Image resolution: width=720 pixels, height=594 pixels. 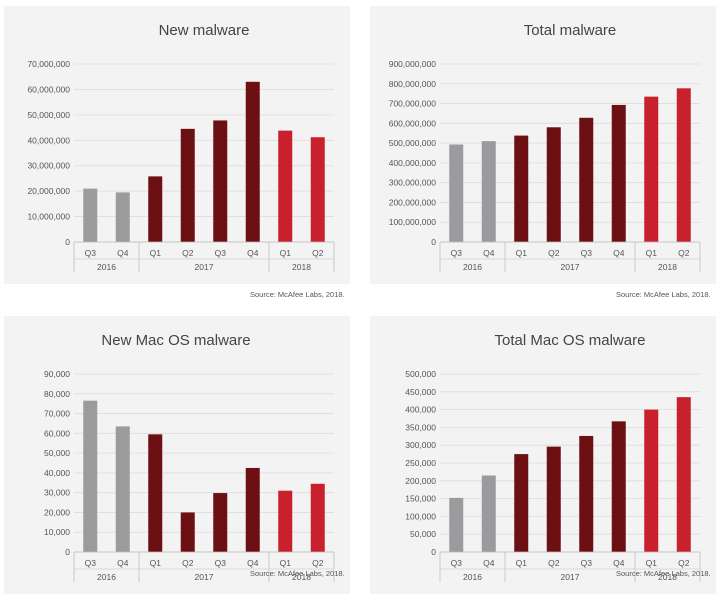 I want to click on y-tick-label: 900,000,000, so click(x=413, y=64).